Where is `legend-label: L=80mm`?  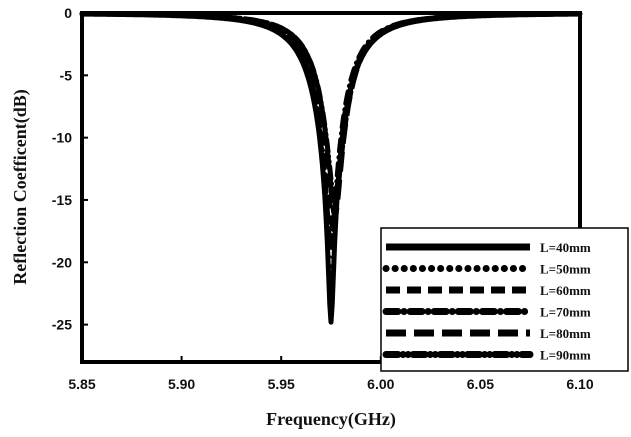 legend-label: L=80mm is located at coordinates (565, 333).